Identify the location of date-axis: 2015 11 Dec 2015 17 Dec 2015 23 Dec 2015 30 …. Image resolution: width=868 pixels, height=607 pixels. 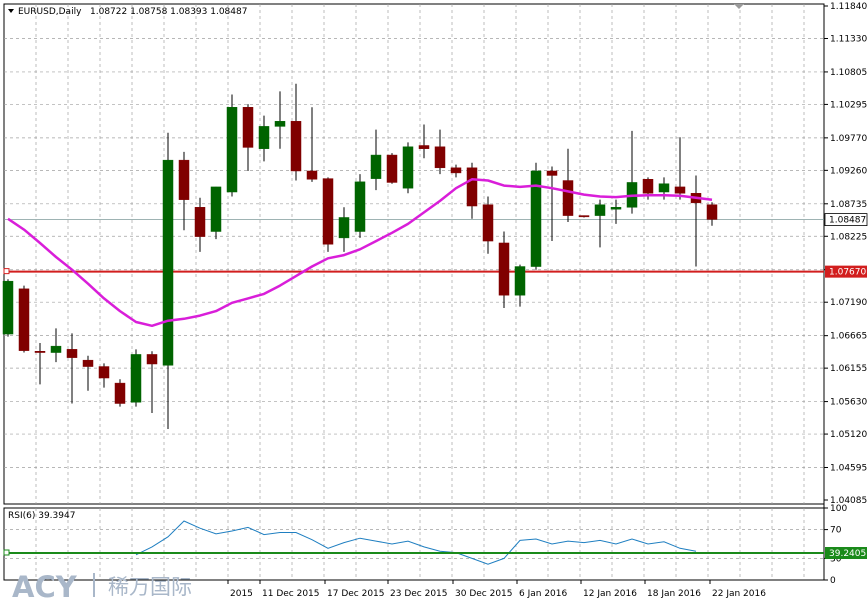
(496, 589).